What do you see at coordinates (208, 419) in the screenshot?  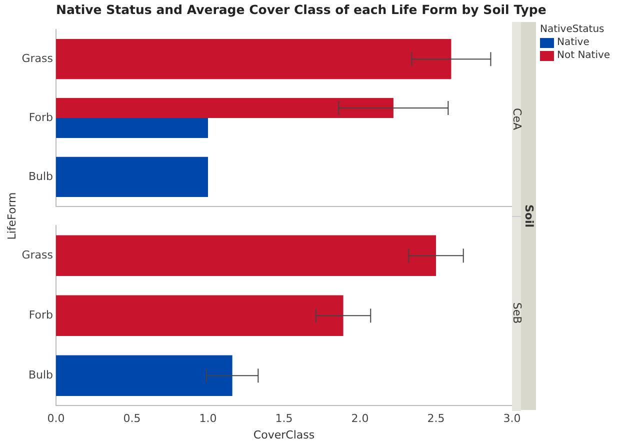 I see `x-tick-label: 1.0` at bounding box center [208, 419].